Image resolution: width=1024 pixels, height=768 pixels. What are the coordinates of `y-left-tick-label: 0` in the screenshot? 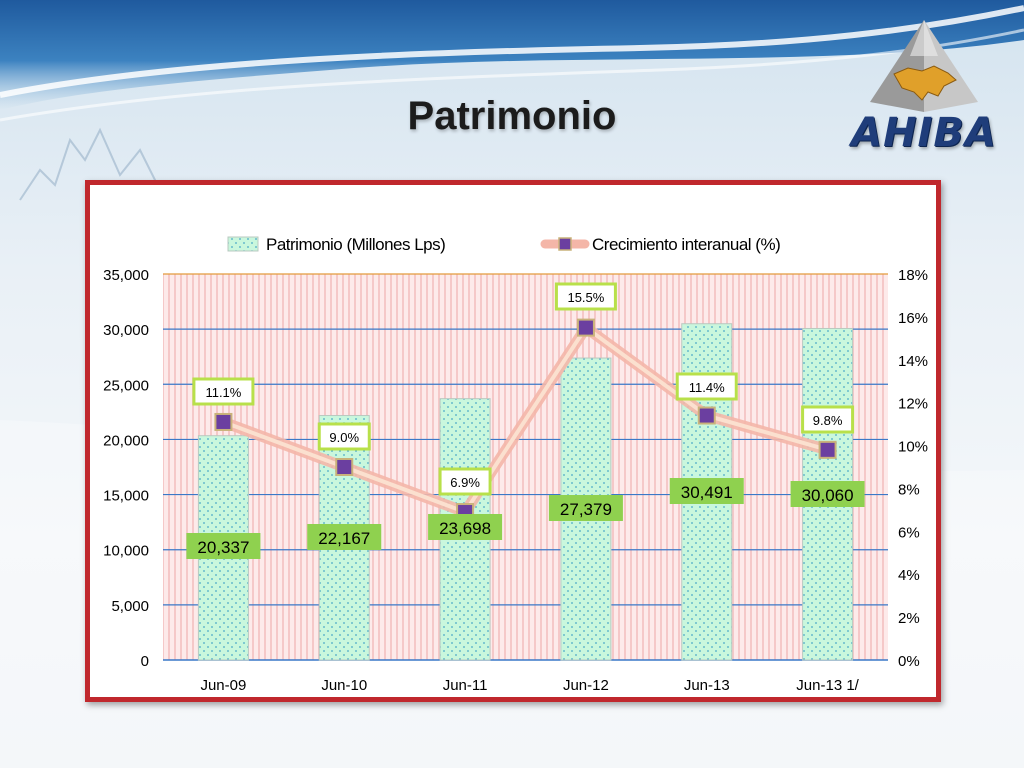 It's located at (145, 661).